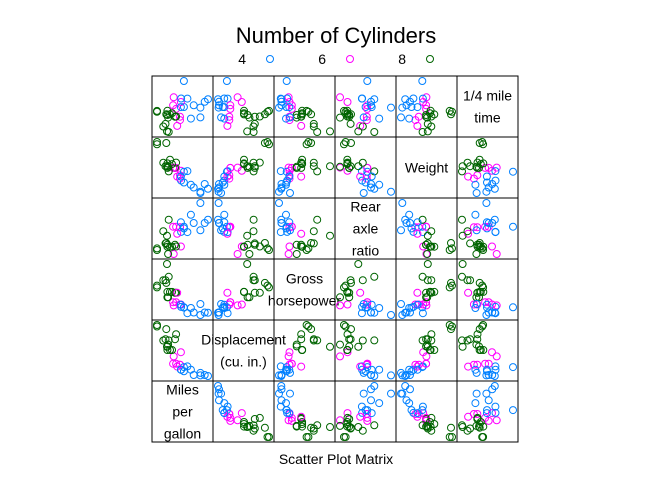 Image resolution: width=672 pixels, height=480 pixels. Describe the element at coordinates (487, 96) in the screenshot. I see `diagonal-label-line: 1/4 mile` at that location.